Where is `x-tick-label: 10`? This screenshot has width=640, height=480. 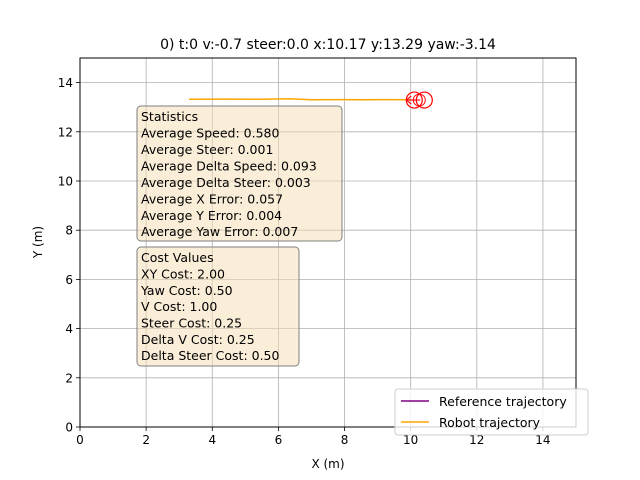
x-tick-label: 10 is located at coordinates (410, 440).